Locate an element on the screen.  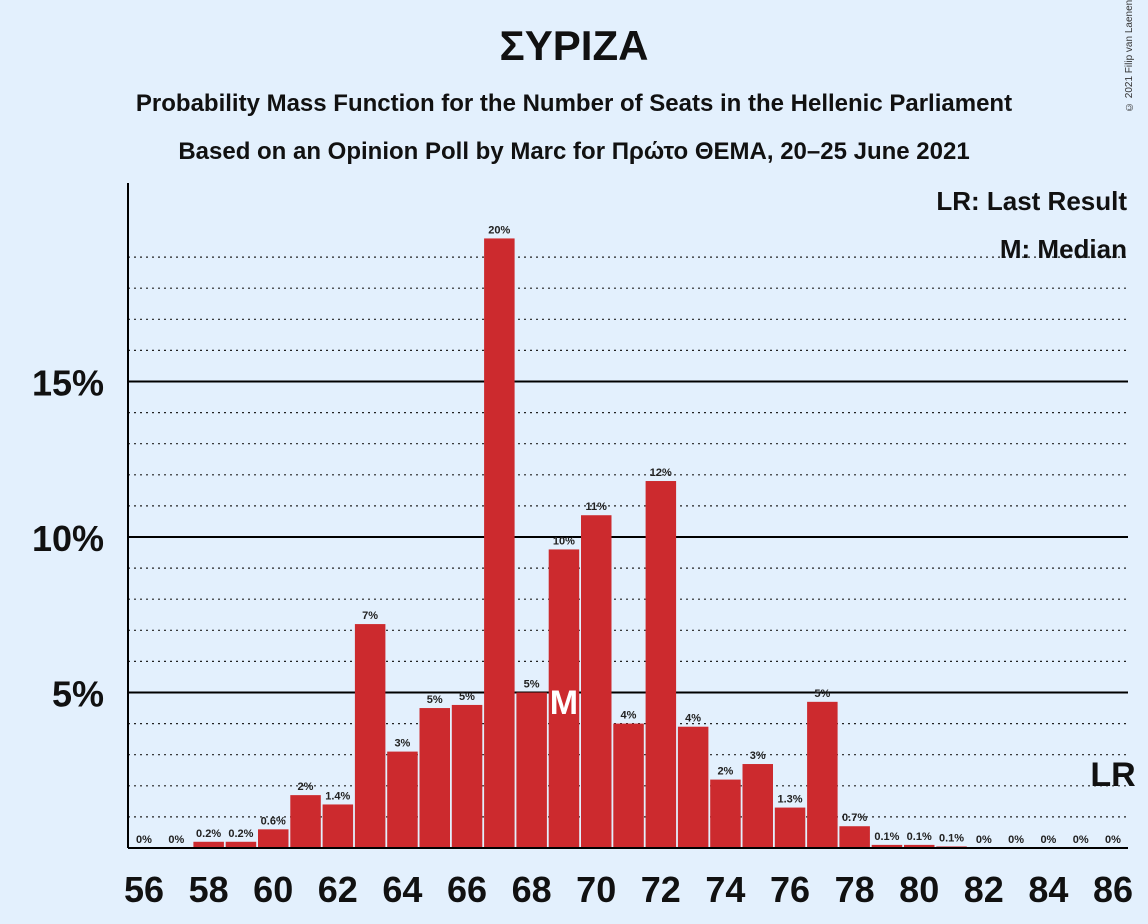
bar-value-label: 0.7% is located at coordinates (854, 818).